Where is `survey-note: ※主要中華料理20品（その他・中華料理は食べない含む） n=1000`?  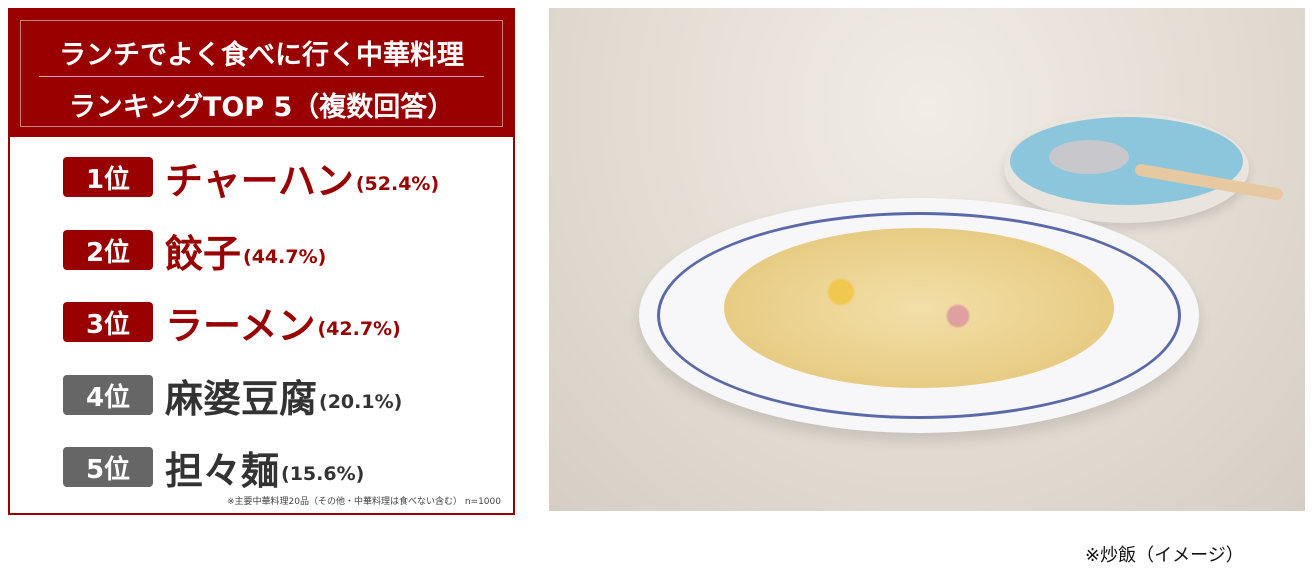 survey-note: ※主要中華料理20品（その他・中華料理は食べない含む） n=1000 is located at coordinates (363, 502).